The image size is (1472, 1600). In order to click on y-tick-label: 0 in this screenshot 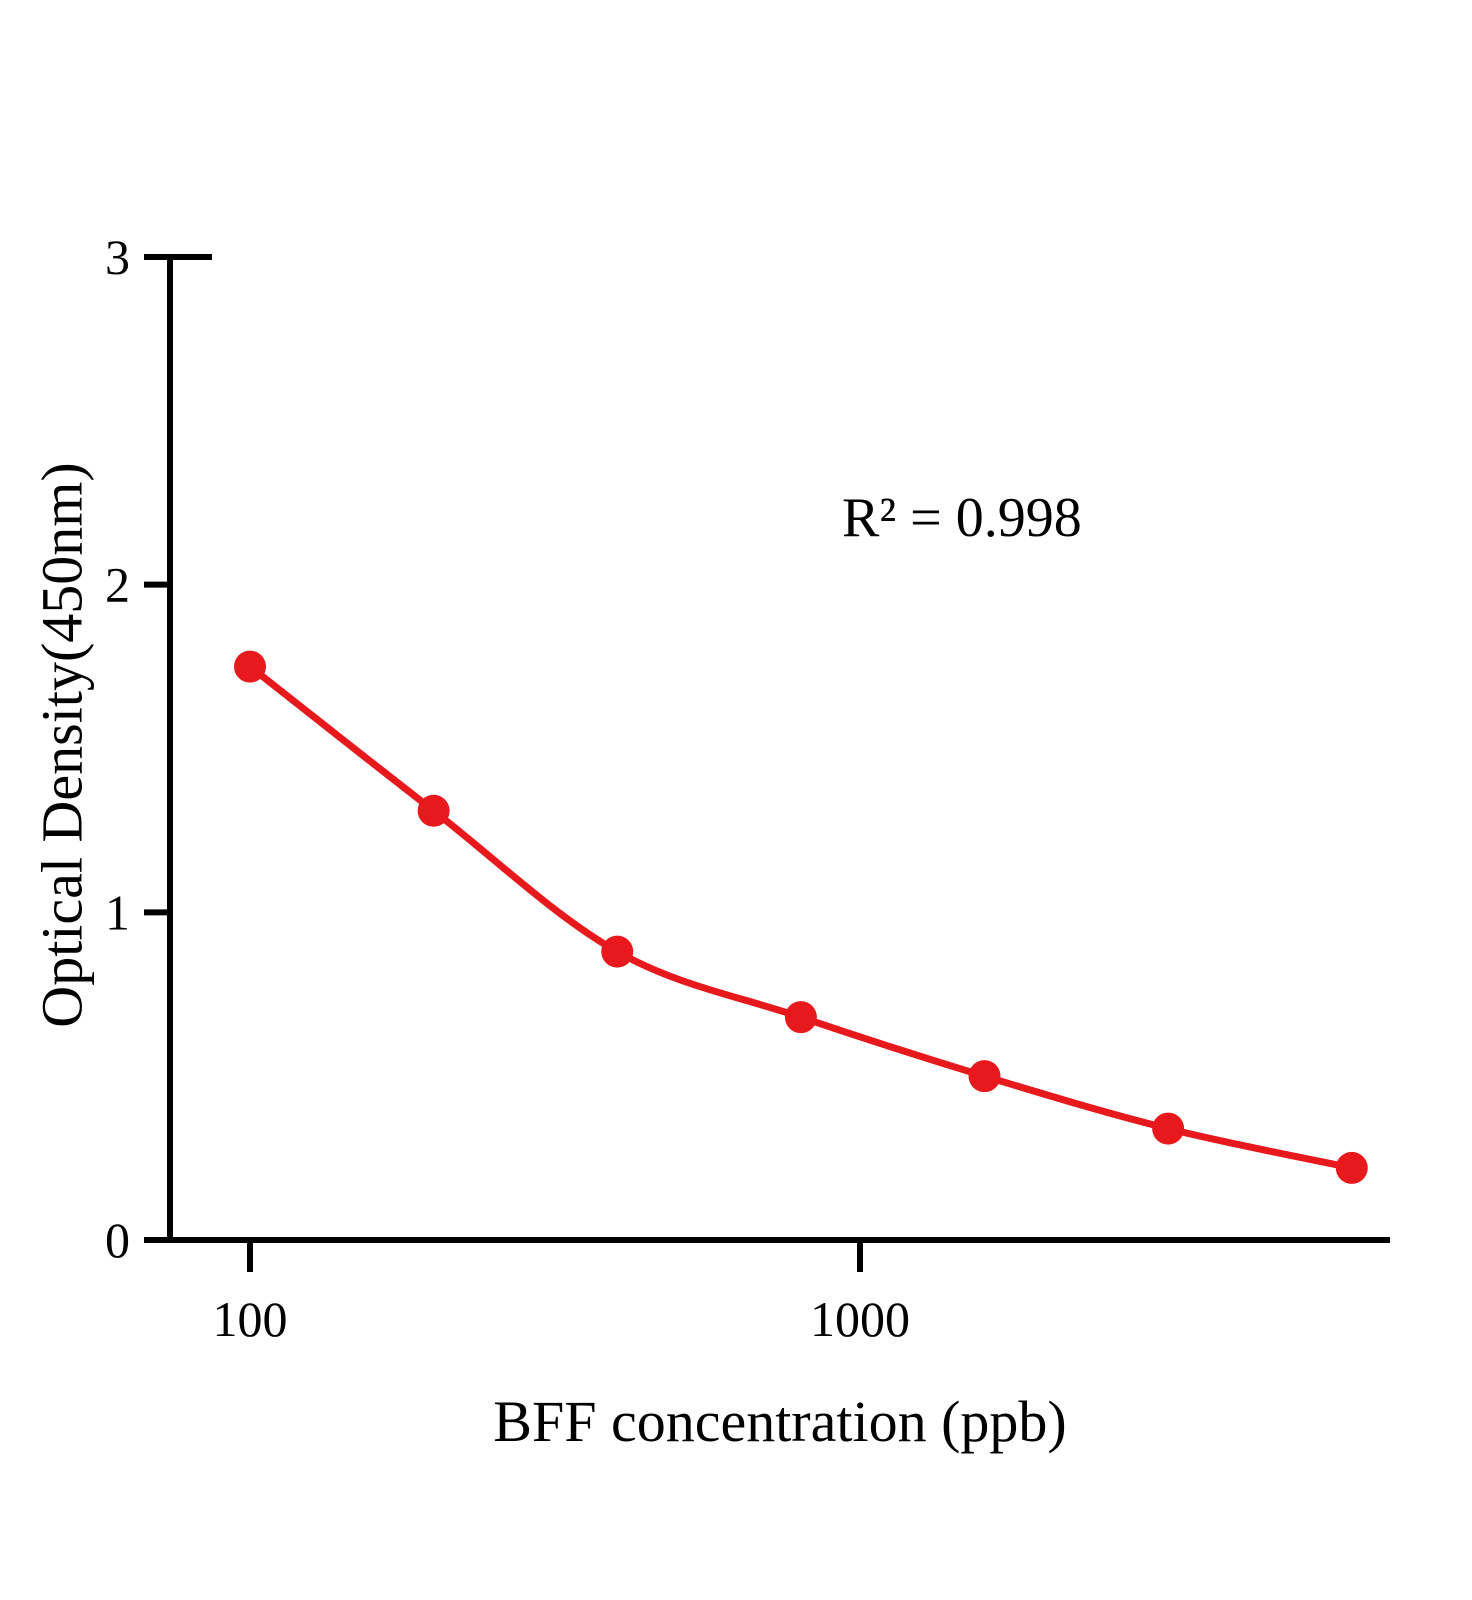, I will do `click(117, 1240)`.